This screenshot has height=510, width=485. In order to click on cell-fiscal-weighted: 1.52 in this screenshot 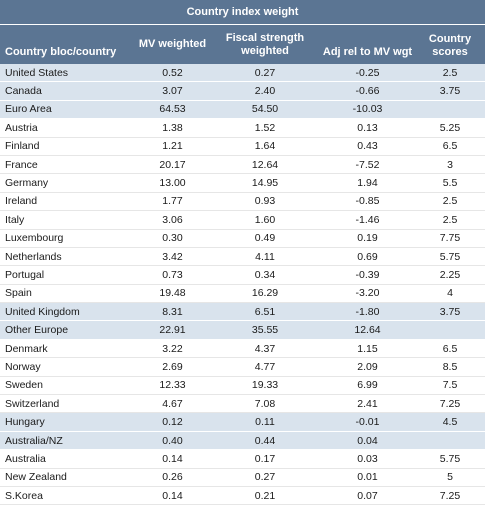, I will do `click(265, 128)`.